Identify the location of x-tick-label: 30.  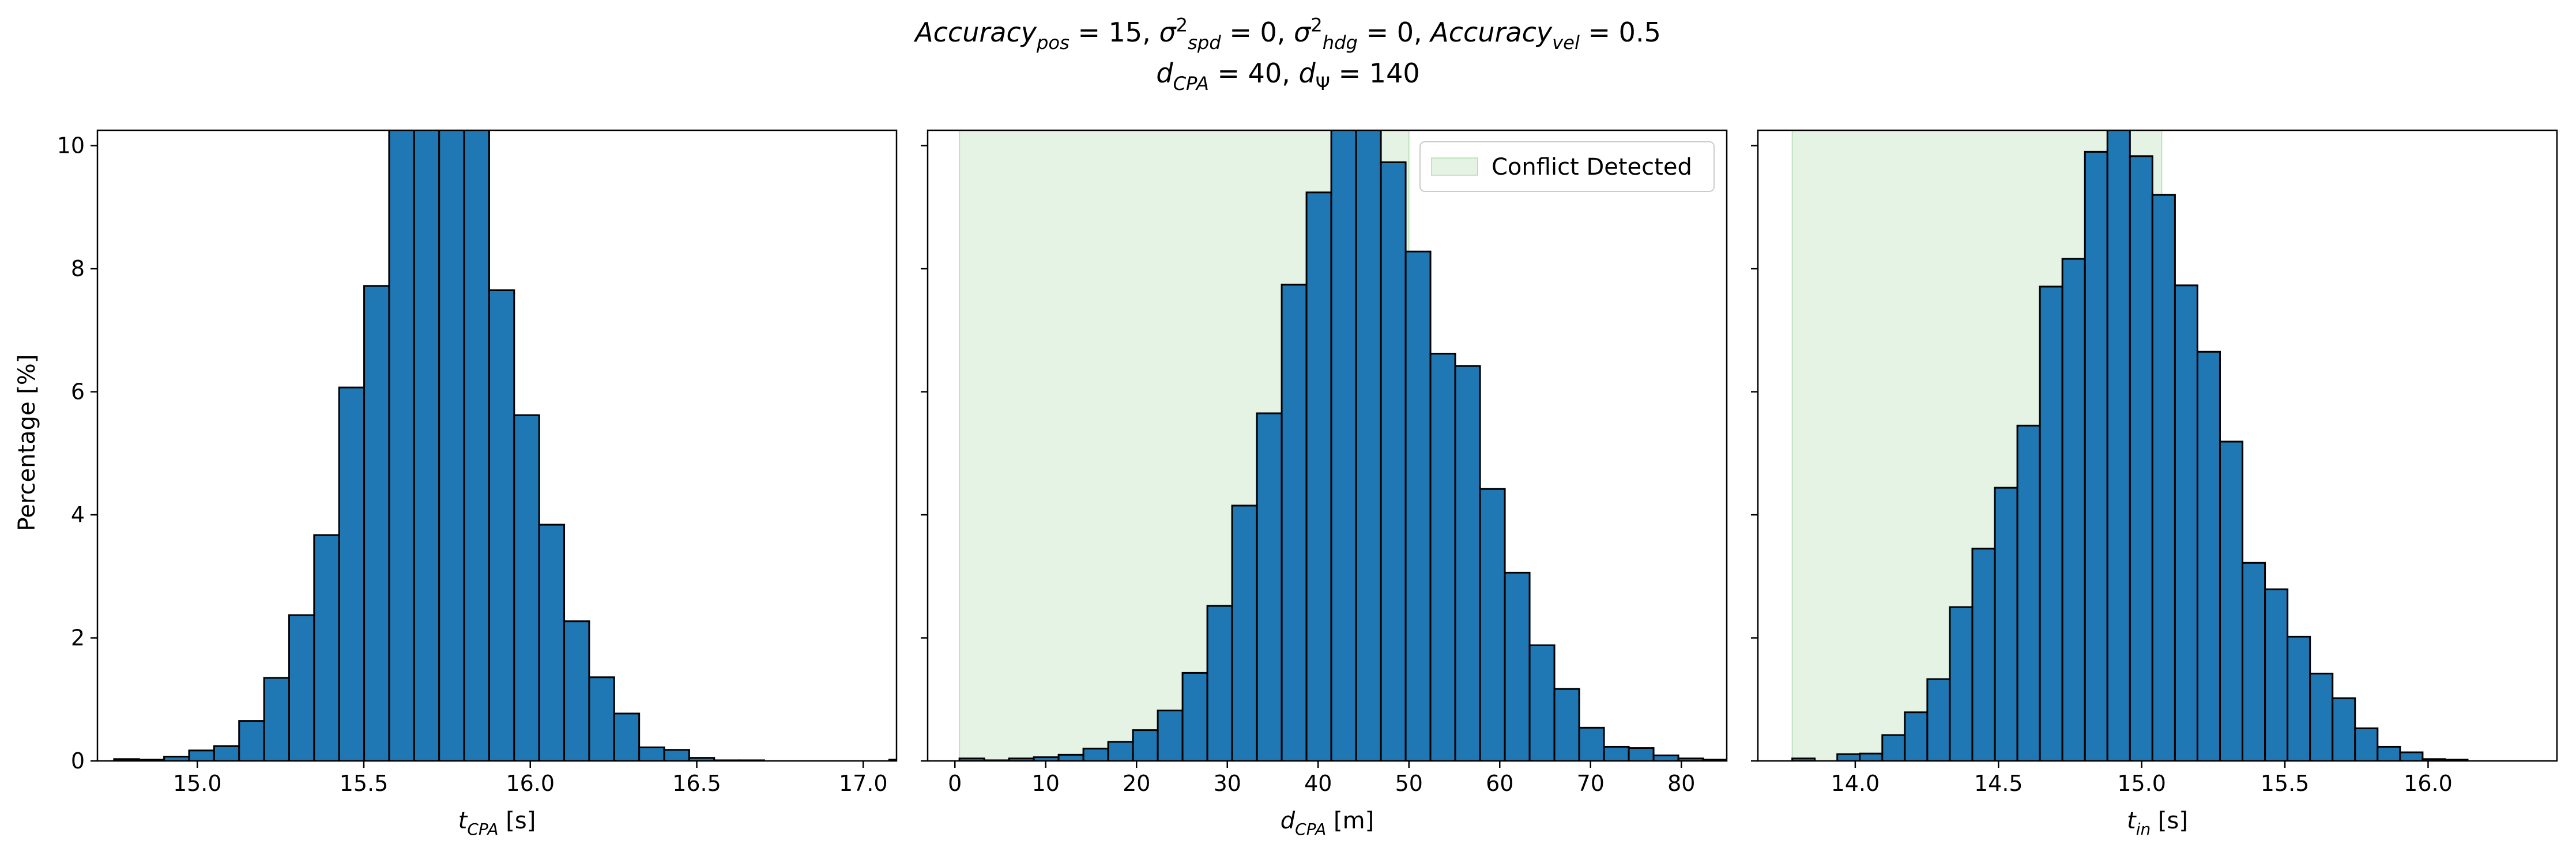
(1227, 783).